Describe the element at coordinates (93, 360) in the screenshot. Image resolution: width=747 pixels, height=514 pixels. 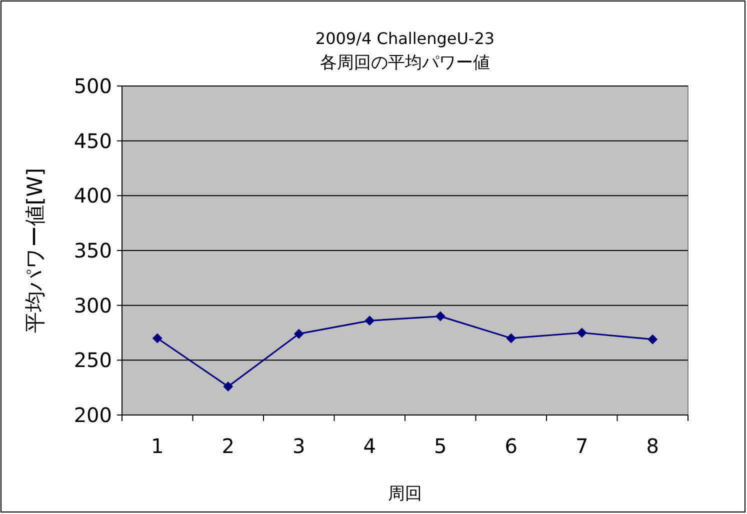
I see `y-tick-label: 250` at that location.